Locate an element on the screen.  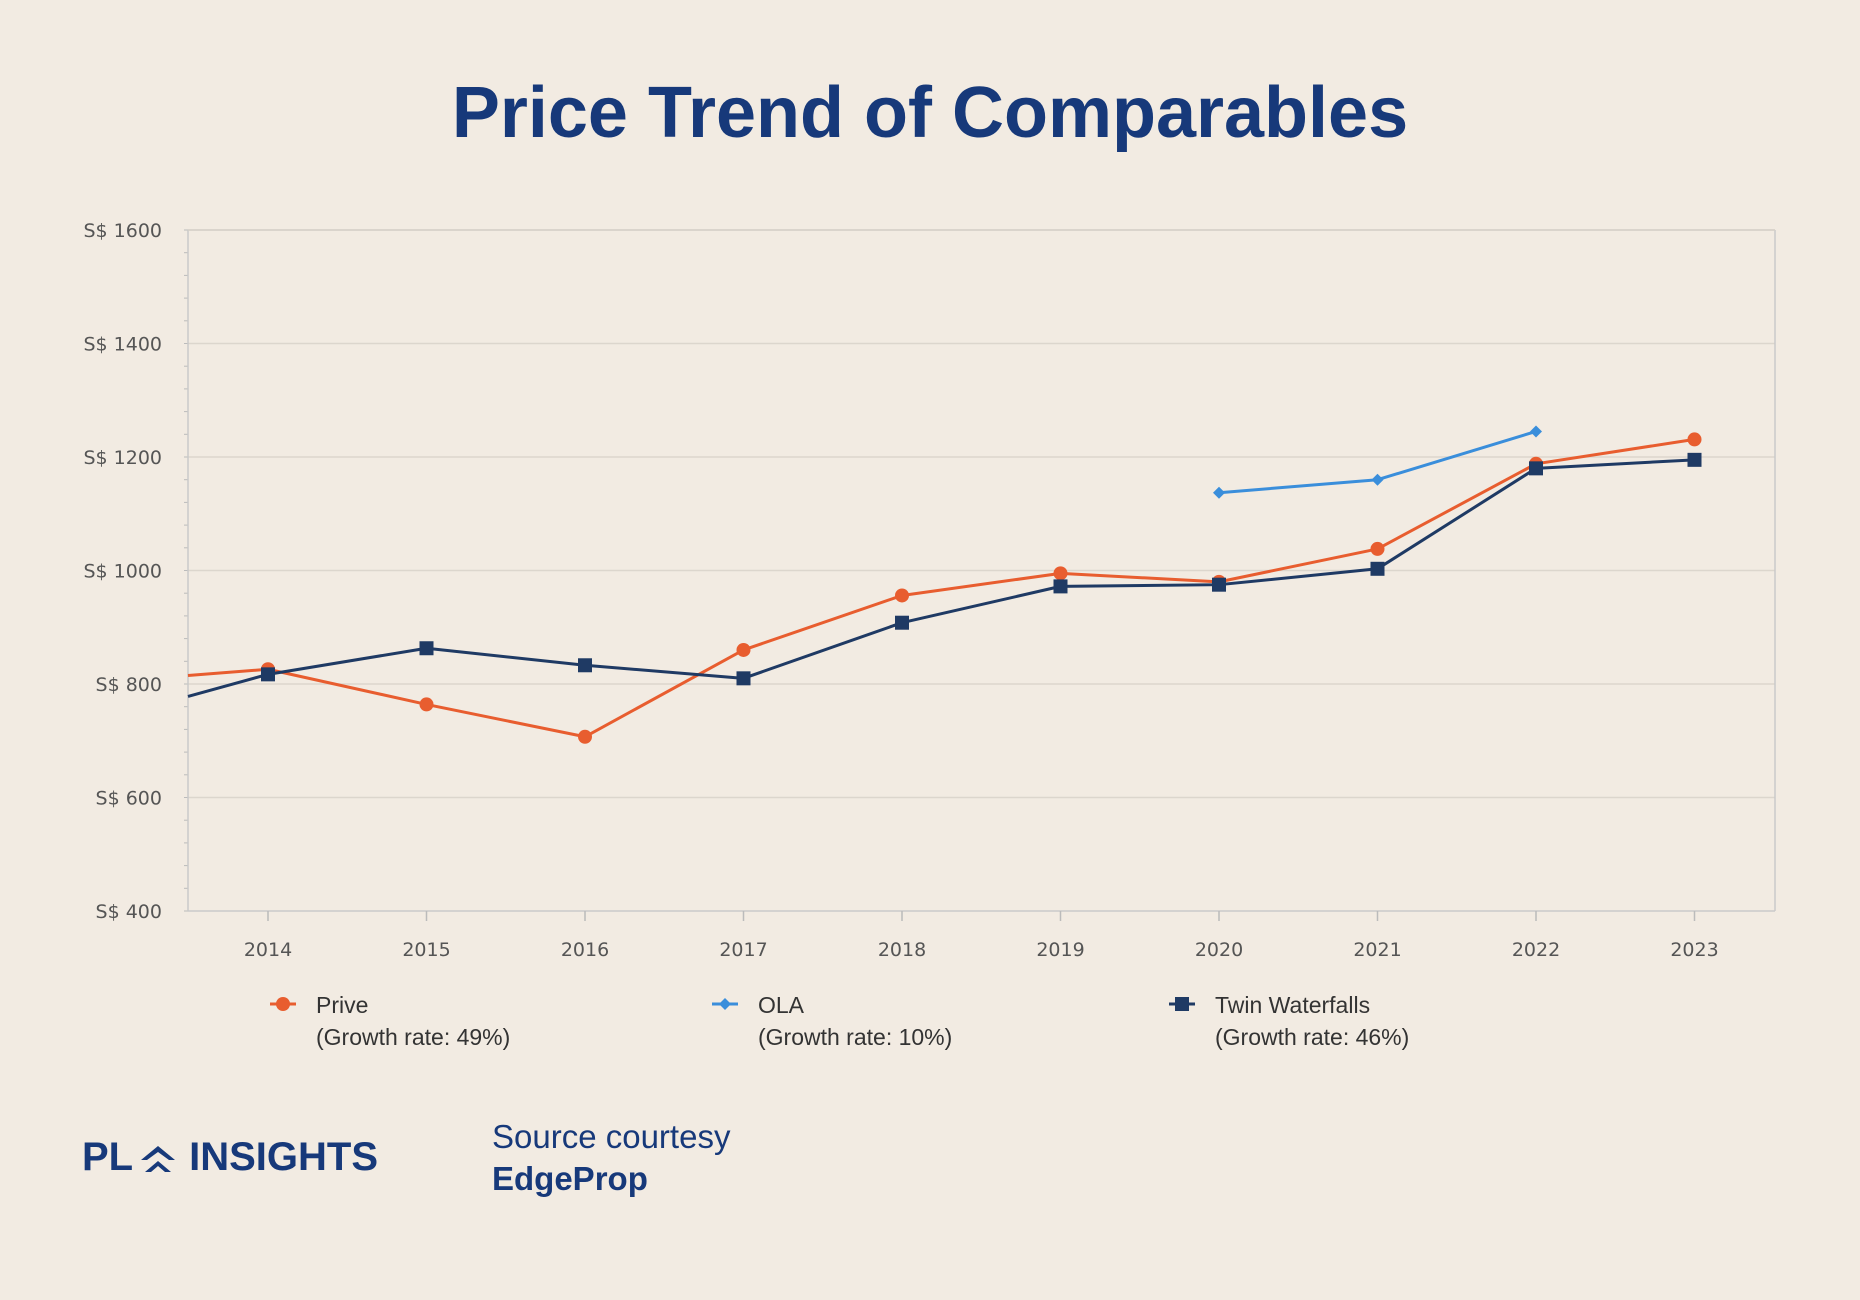
legend-label-prive: Prive is located at coordinates (342, 1005).